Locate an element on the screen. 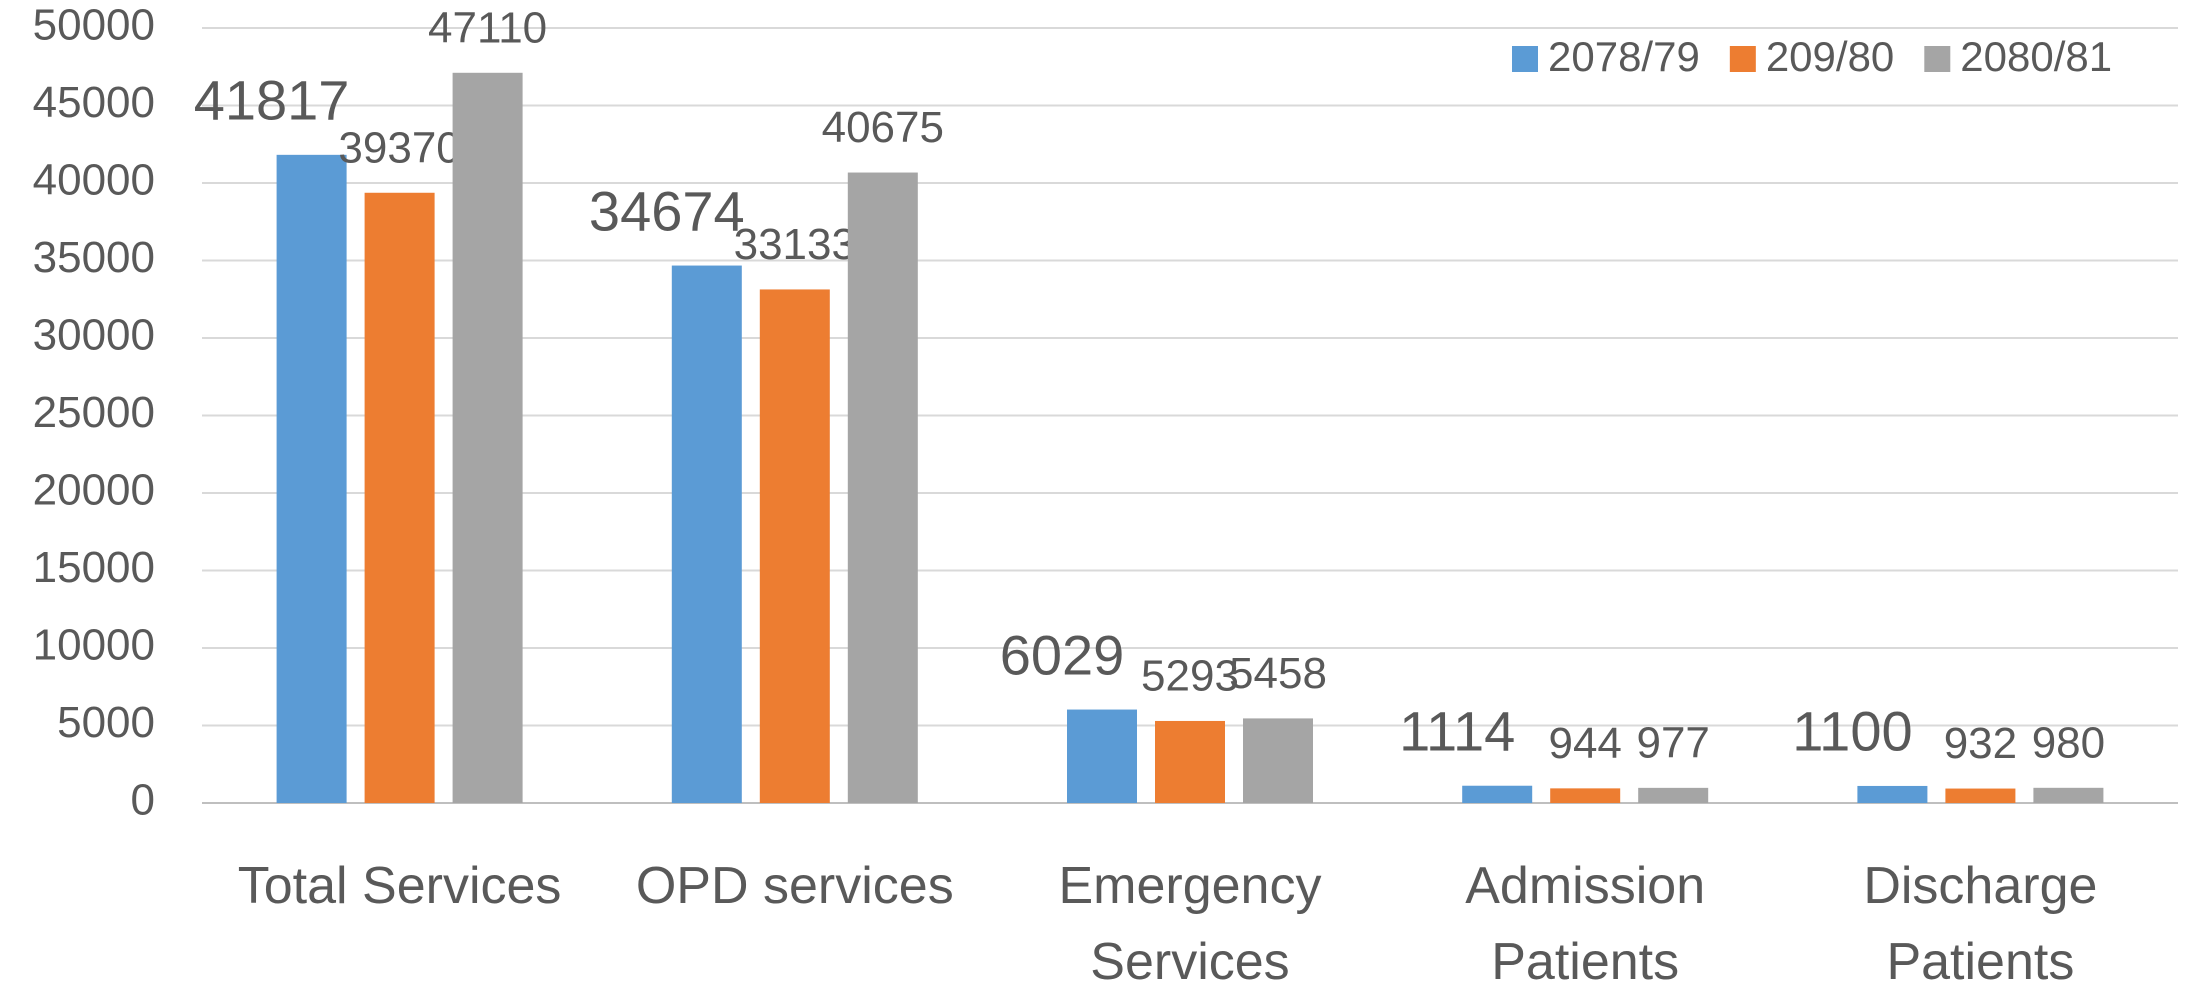  x-tick-label: Admission Patients is located at coordinates (1585, 923).